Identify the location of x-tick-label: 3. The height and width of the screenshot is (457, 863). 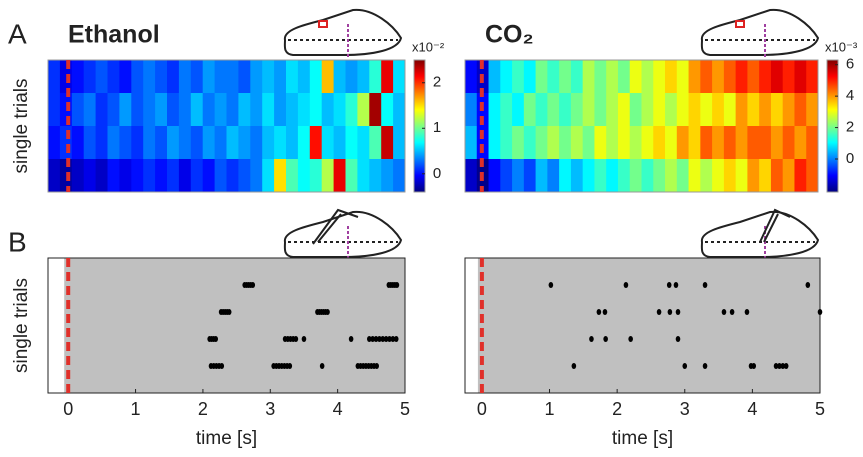
(685, 409).